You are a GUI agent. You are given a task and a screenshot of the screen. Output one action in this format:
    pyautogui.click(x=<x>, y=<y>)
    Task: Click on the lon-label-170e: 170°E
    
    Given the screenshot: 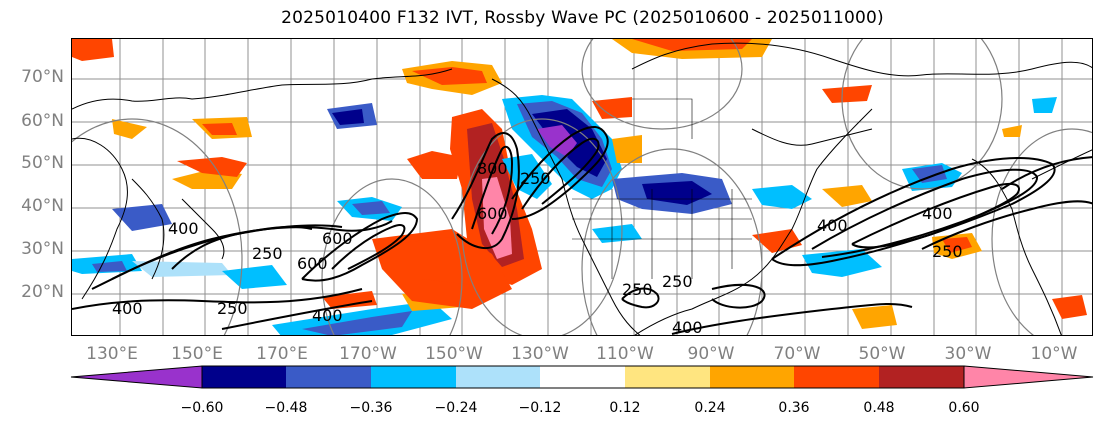 What is the action you would take?
    pyautogui.click(x=282, y=354)
    